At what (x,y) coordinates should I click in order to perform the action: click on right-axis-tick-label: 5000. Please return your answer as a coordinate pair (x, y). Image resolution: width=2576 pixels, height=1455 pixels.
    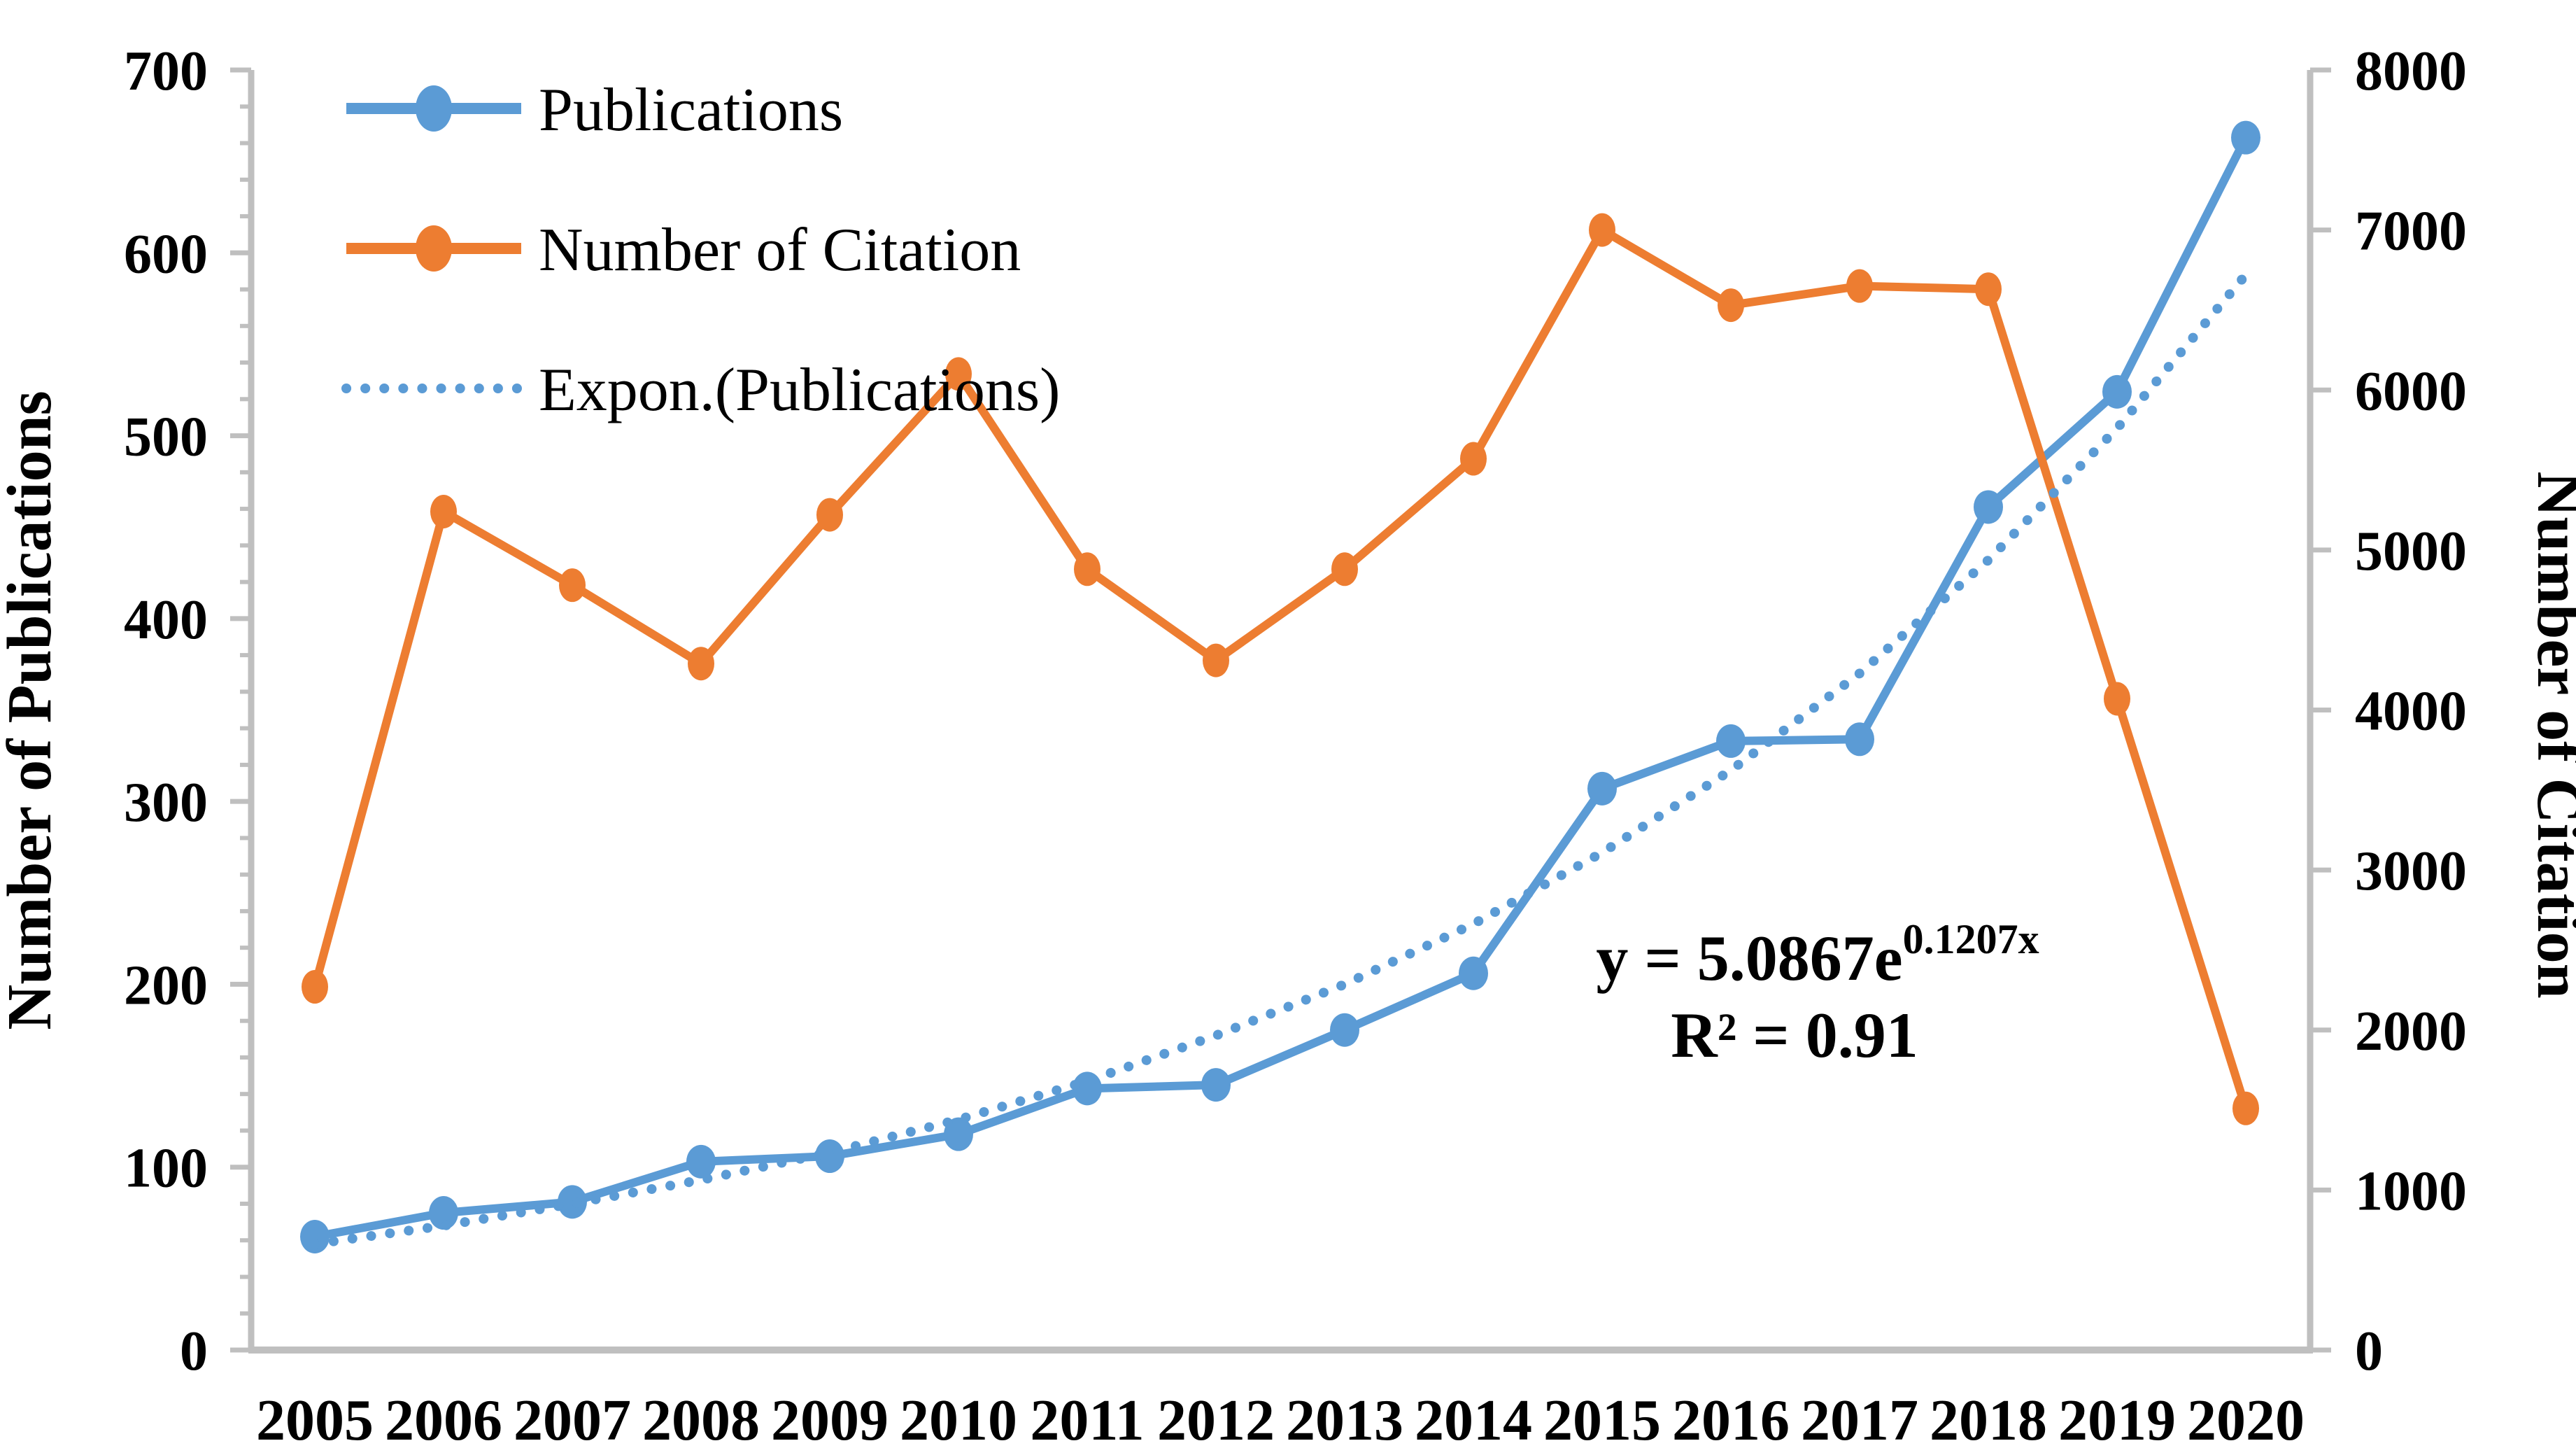
    Looking at the image, I should click on (2411, 551).